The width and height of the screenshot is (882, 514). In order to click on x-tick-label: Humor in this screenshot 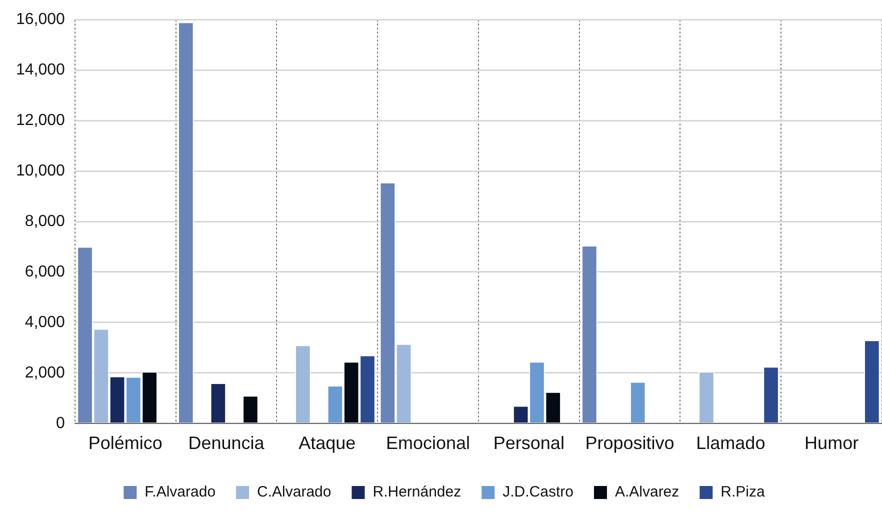, I will do `click(831, 443)`.